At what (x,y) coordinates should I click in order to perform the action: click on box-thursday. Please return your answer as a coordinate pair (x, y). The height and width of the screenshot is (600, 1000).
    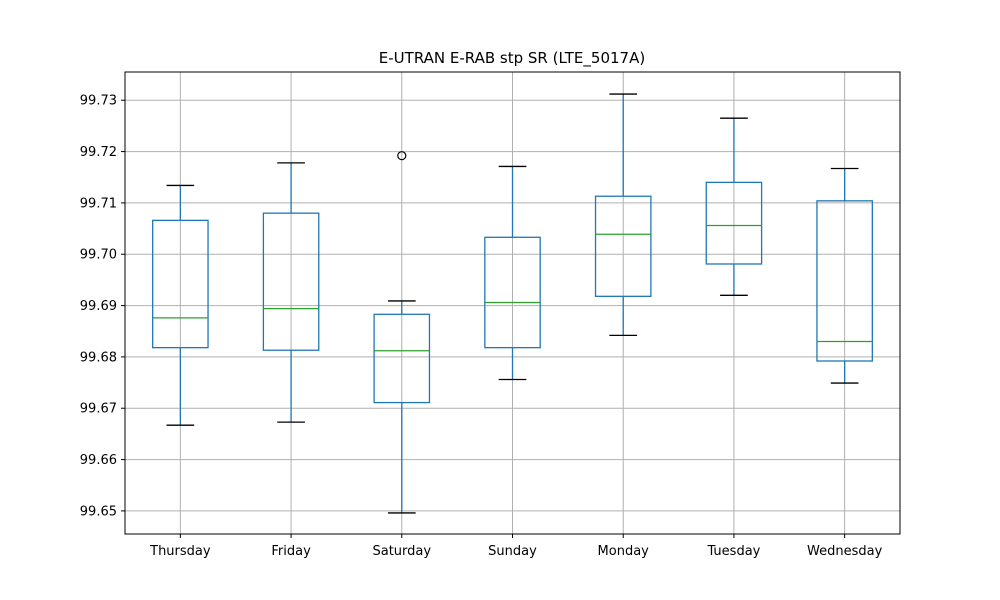
    Looking at the image, I should click on (180, 305).